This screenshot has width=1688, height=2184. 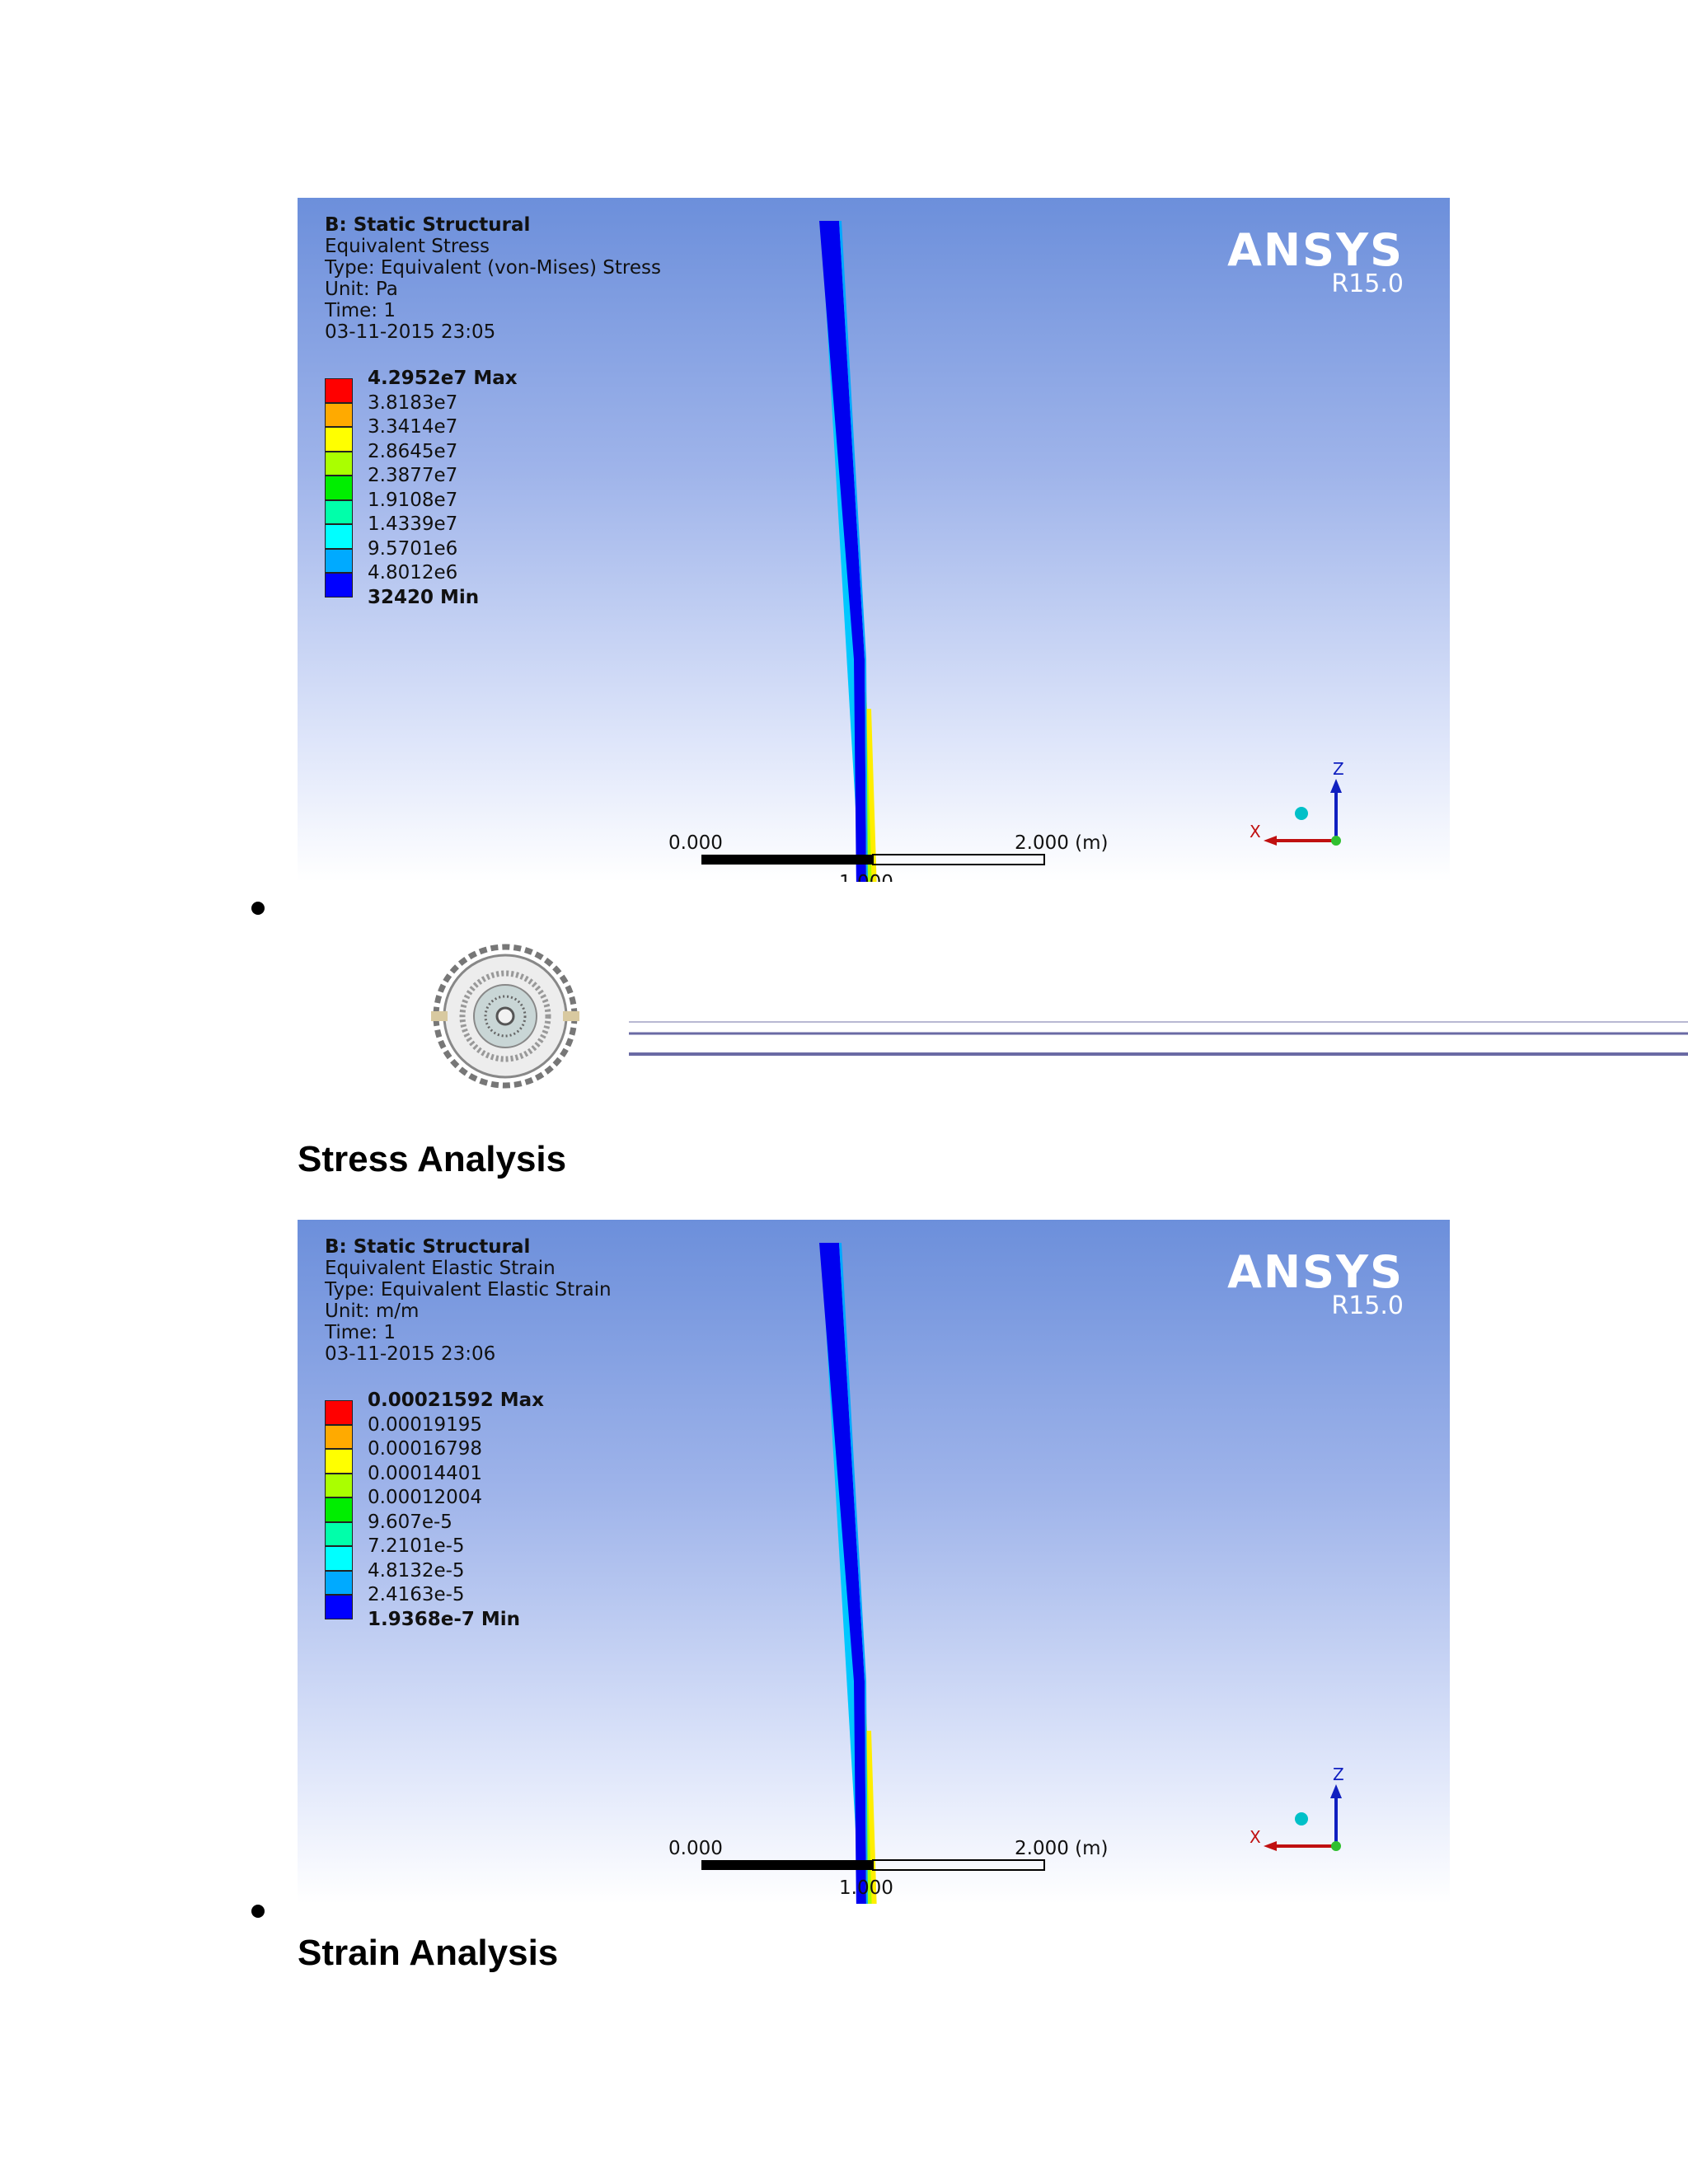 What do you see at coordinates (413, 524) in the screenshot?
I see `legend-label: 1.4339e7` at bounding box center [413, 524].